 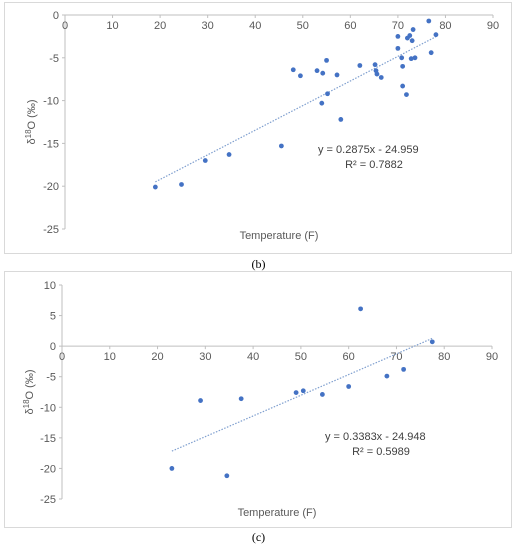 I want to click on trendline-equation: y = 0.2875x - 24.959, so click(x=368, y=150).